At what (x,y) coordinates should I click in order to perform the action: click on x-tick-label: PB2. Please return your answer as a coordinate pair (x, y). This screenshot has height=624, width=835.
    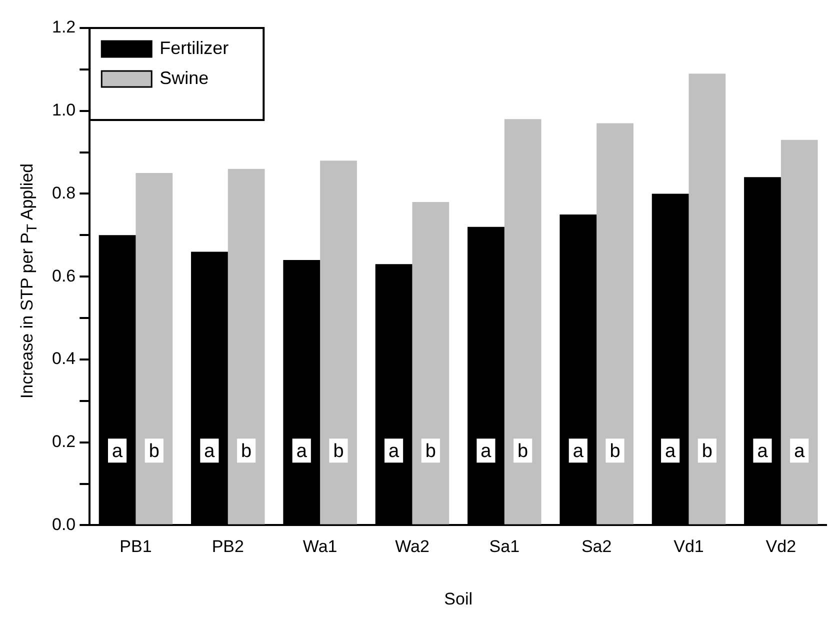
    Looking at the image, I should click on (228, 546).